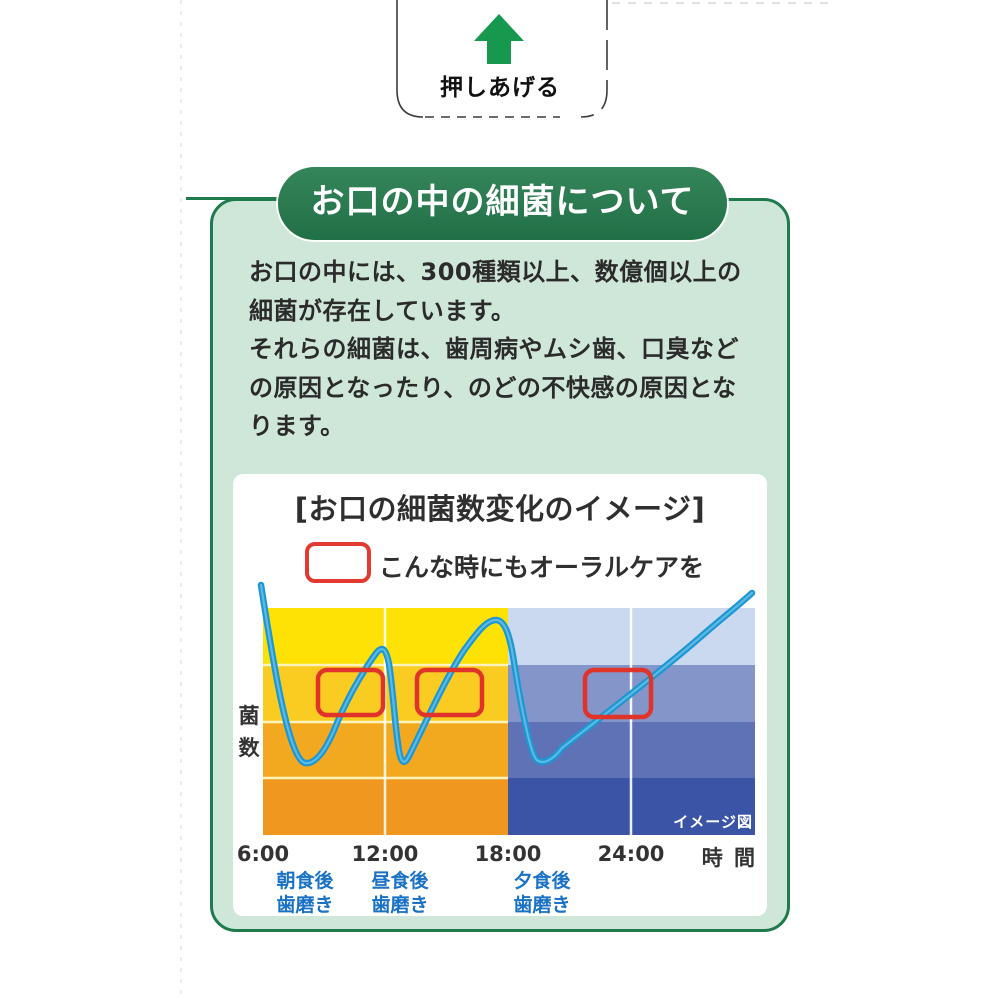 This screenshot has height=1000, width=1000. I want to click on x-tick-6: 6:00, so click(263, 854).